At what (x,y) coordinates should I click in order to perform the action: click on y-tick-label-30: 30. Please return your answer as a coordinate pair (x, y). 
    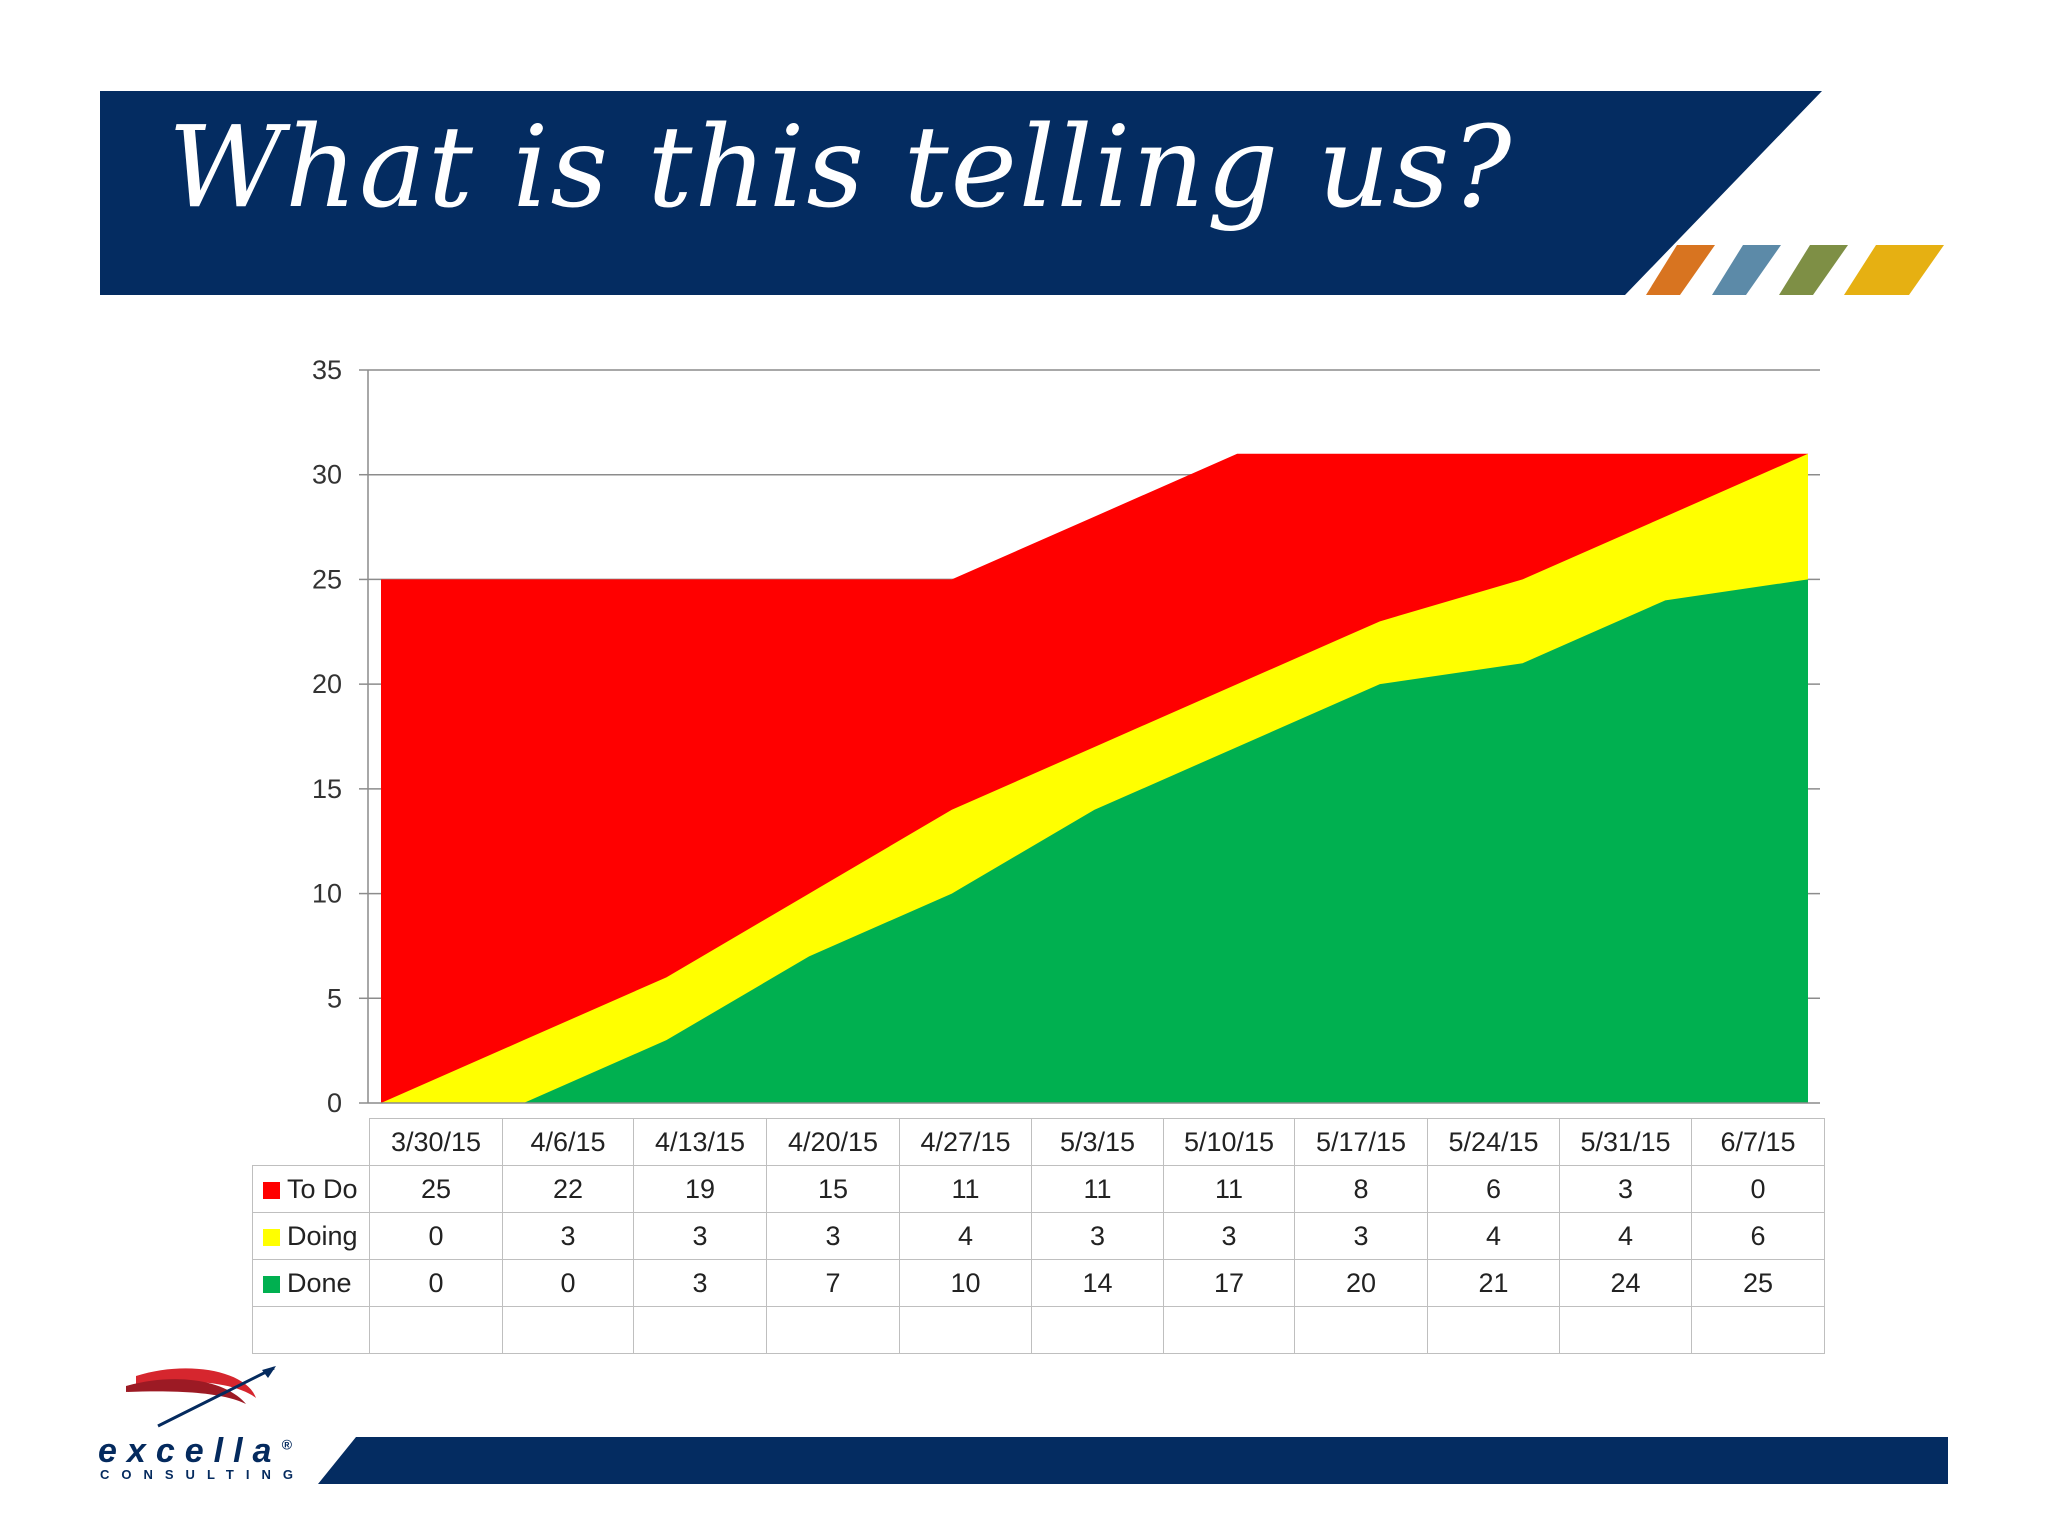
    Looking at the image, I should click on (327, 475).